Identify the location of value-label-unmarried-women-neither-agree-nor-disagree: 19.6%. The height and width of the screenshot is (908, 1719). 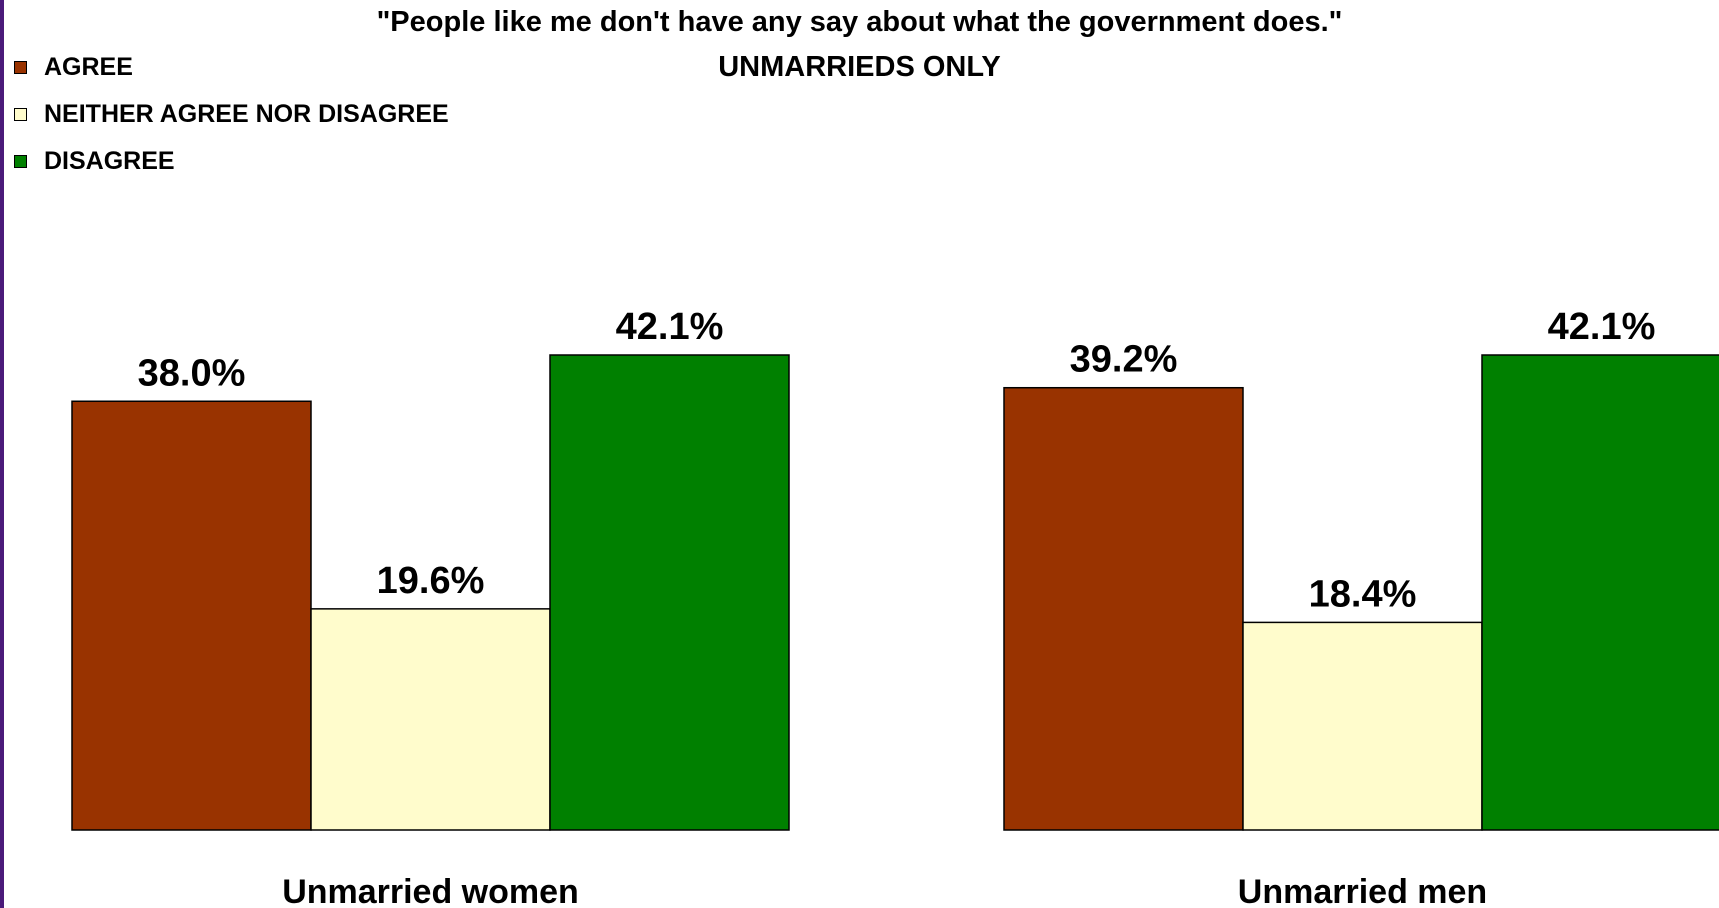
(431, 581).